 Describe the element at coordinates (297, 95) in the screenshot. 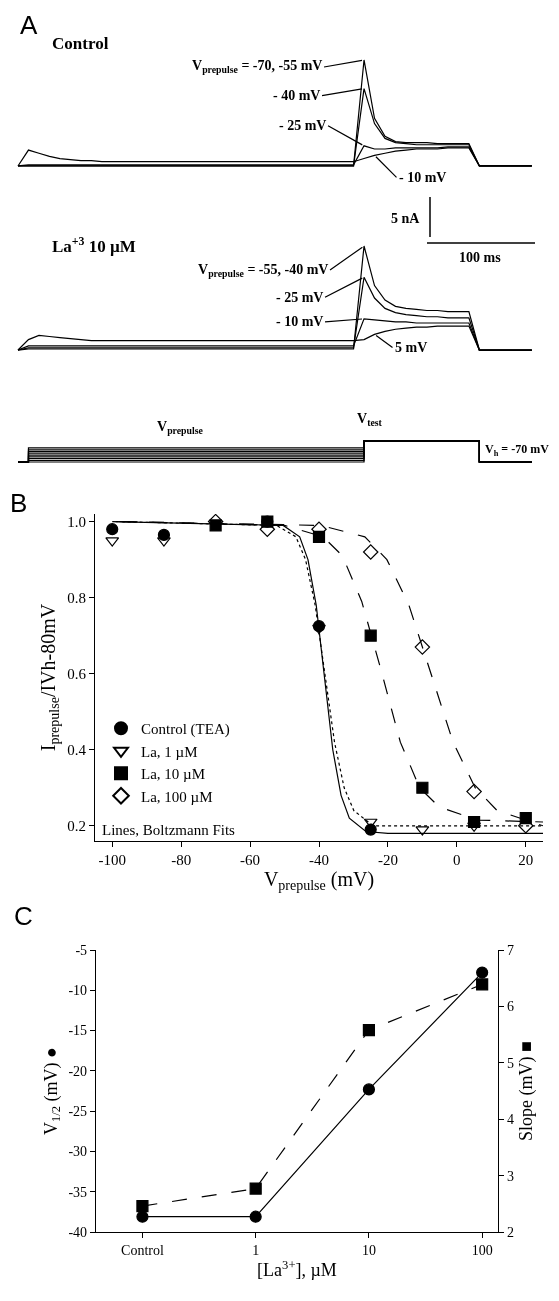

I see `annotation: - 40 mV` at that location.